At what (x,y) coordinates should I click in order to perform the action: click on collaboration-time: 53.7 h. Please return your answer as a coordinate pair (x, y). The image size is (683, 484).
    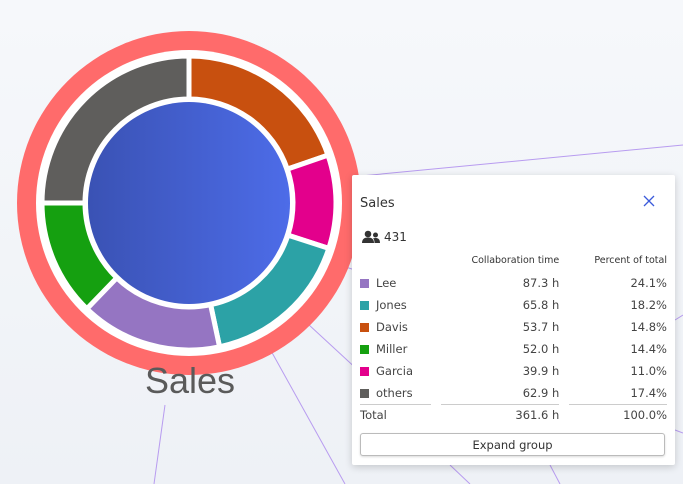
    Looking at the image, I should click on (541, 327).